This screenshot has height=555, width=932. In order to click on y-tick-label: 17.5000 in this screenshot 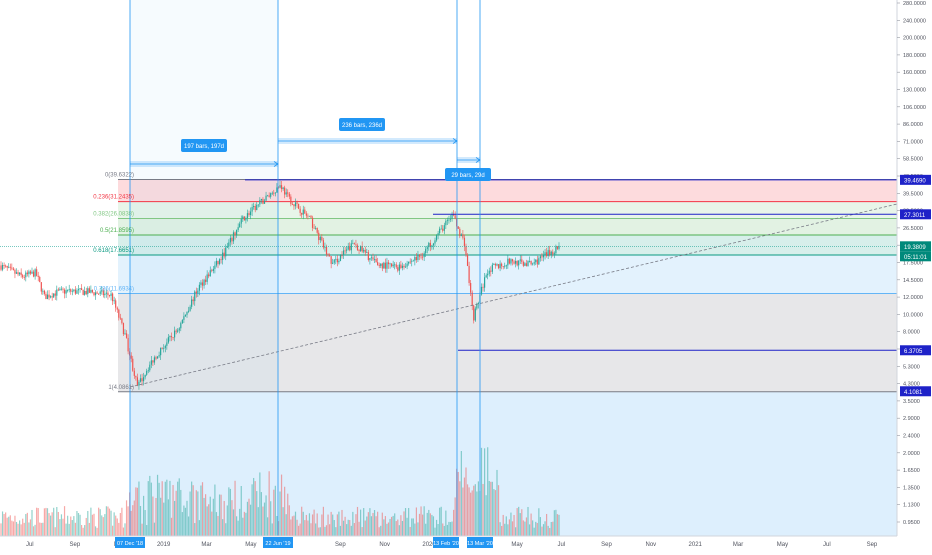, I will do `click(913, 264)`.